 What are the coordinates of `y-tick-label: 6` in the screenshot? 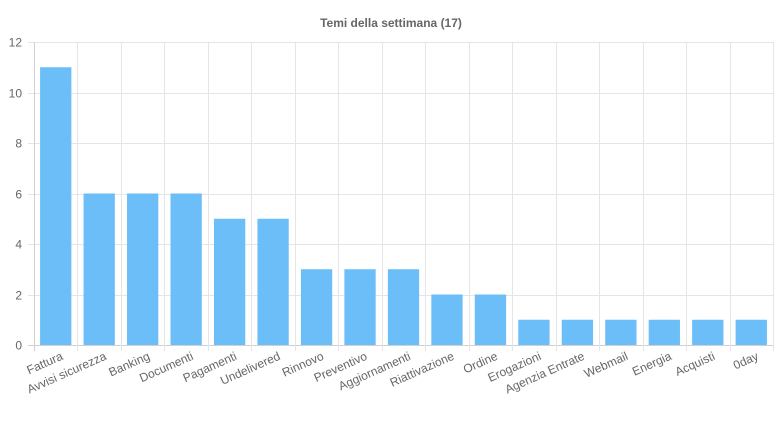 It's located at (18, 195).